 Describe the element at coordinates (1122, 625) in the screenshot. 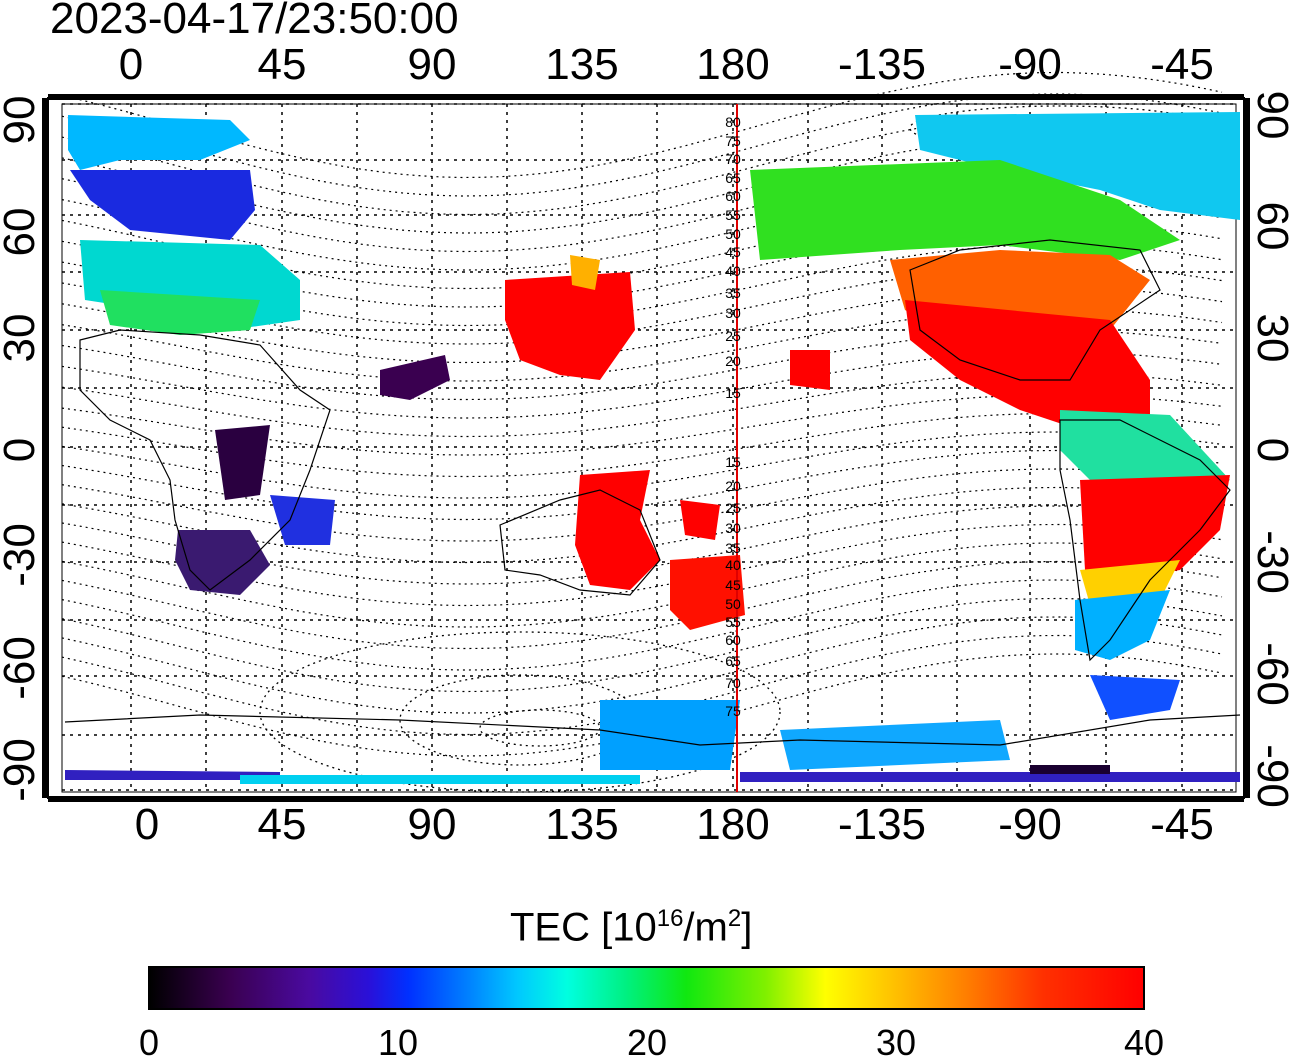

I see `tec-patch-patagonia` at that location.